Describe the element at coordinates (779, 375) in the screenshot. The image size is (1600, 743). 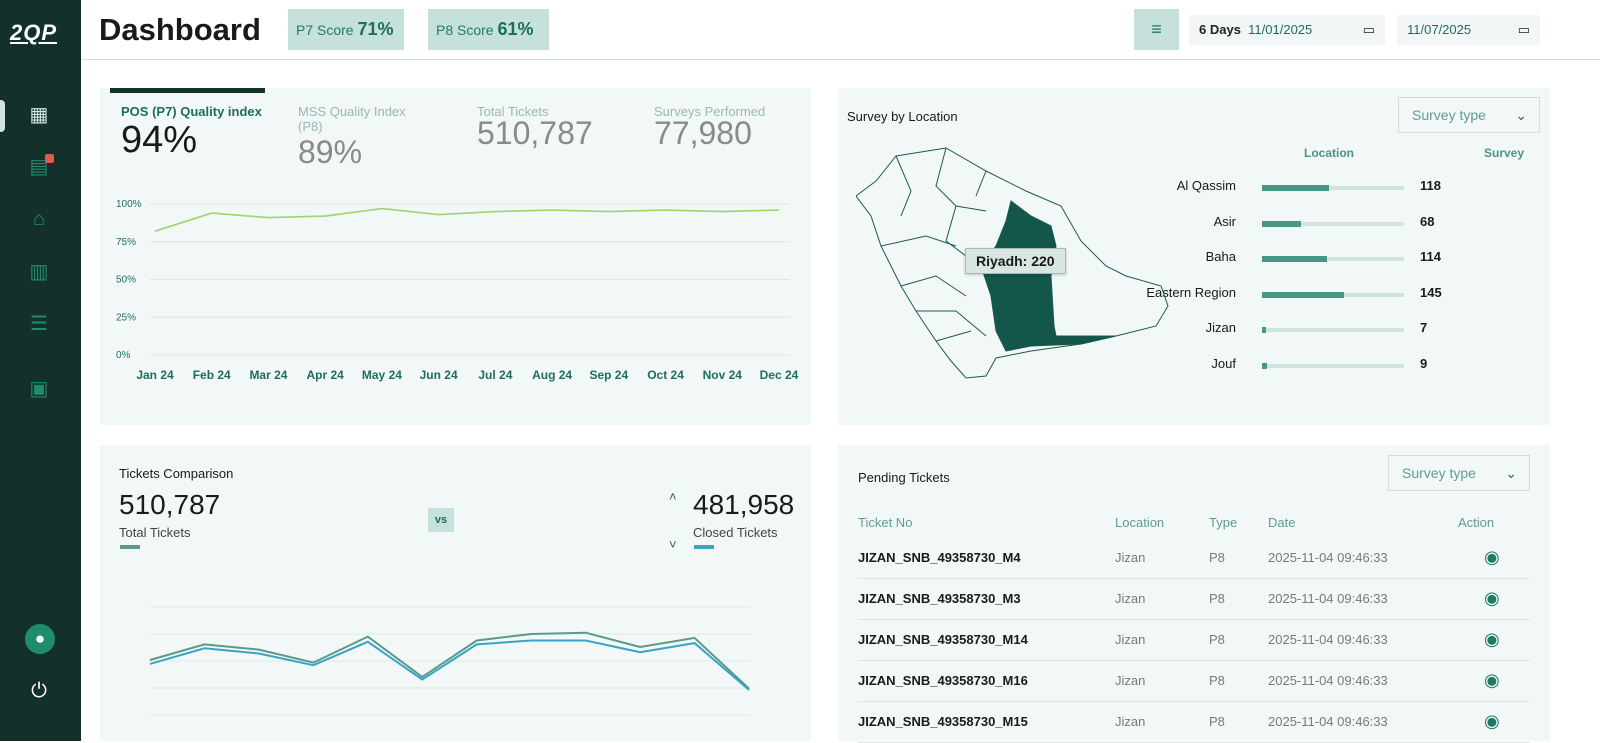
I see `x-tick-label: Dec 24` at that location.